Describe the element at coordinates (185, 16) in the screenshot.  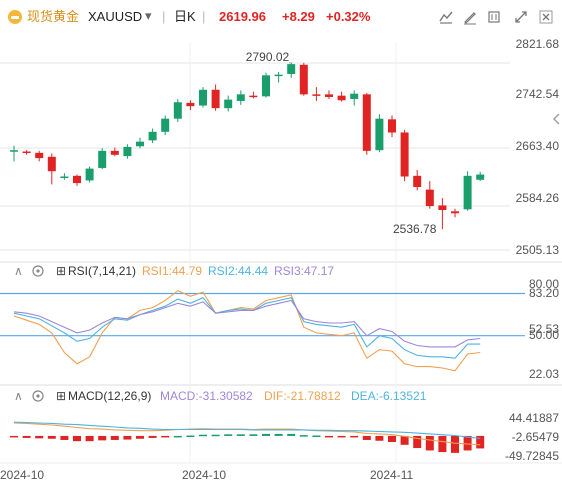
I see `timeframe-selector: 日K` at that location.